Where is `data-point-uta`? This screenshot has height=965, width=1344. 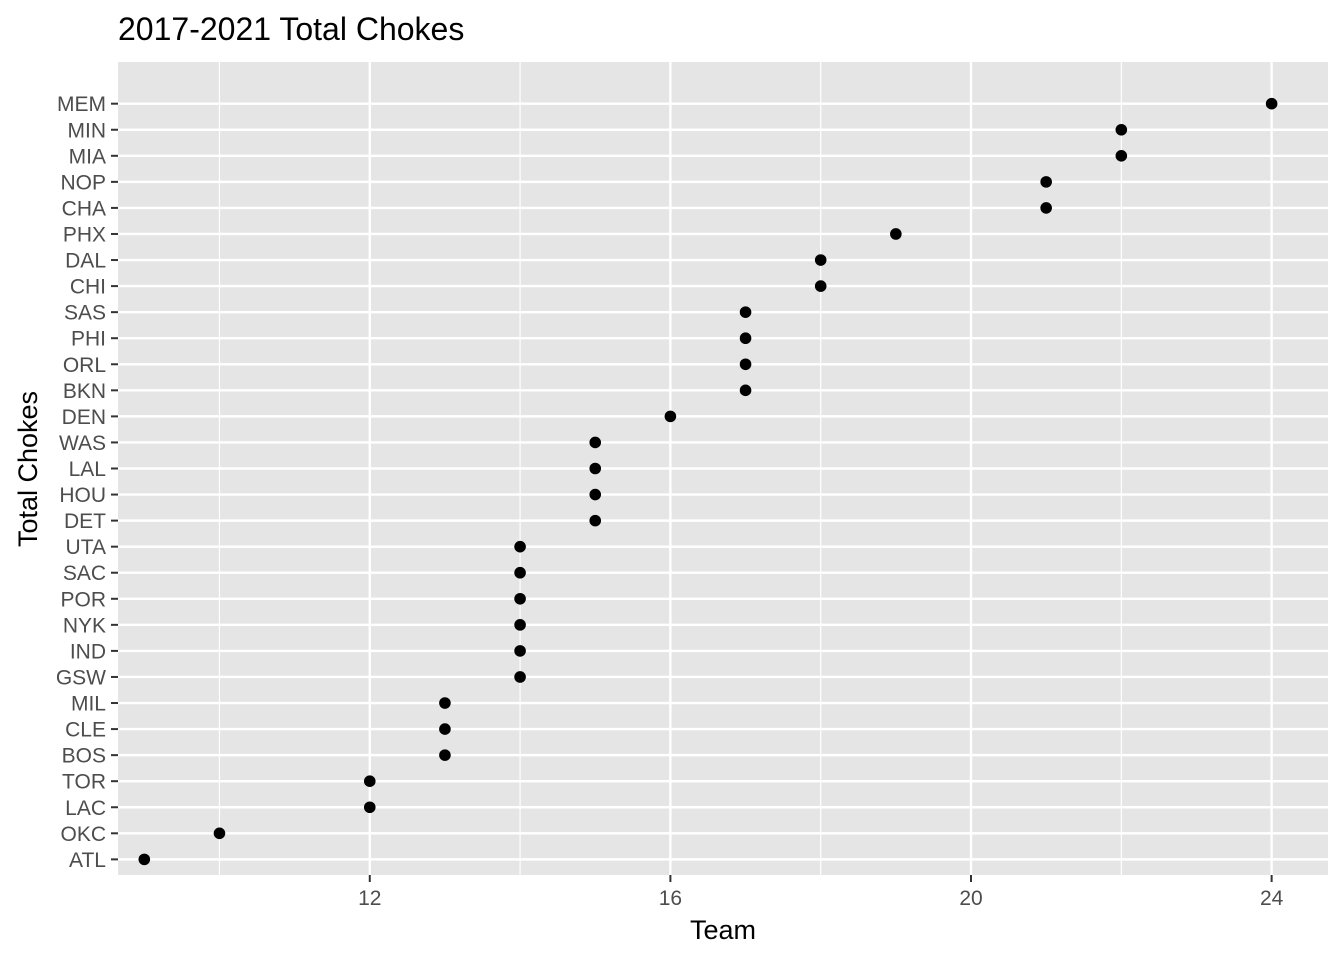 data-point-uta is located at coordinates (520, 546).